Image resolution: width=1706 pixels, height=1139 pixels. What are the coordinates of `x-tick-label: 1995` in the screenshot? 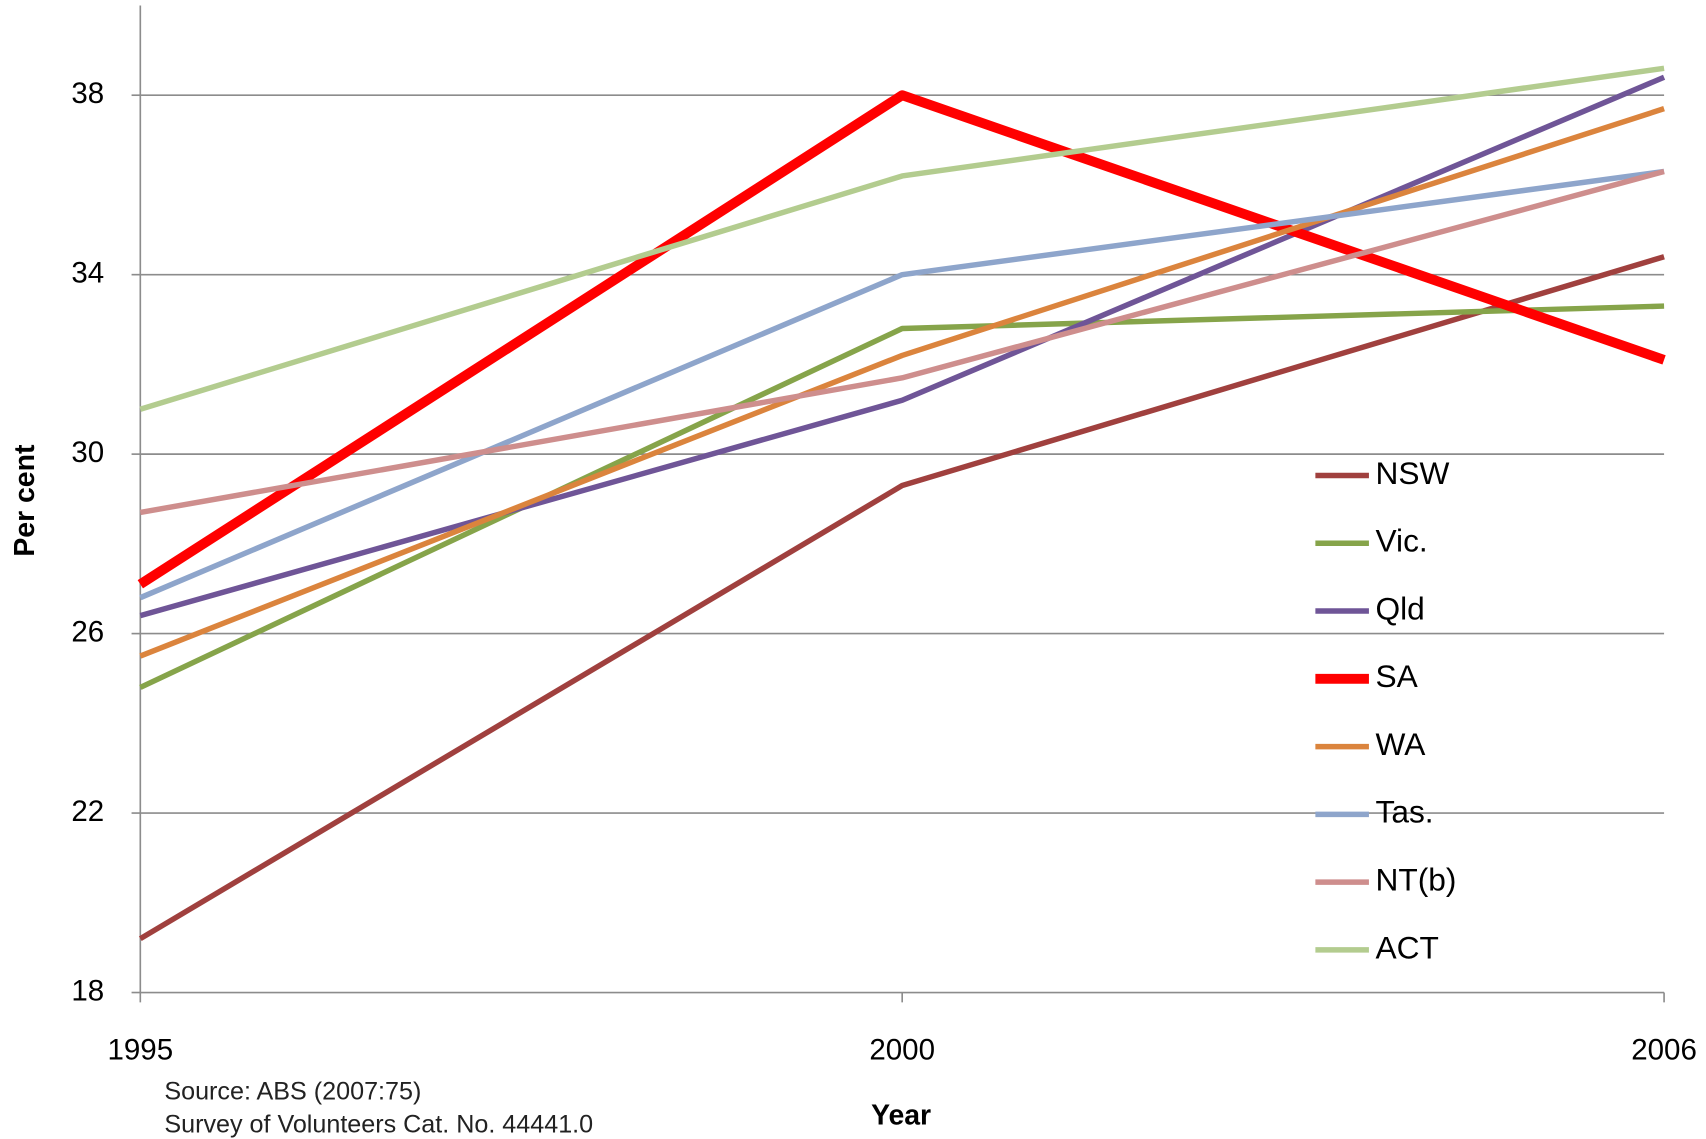 It's located at (140, 1049).